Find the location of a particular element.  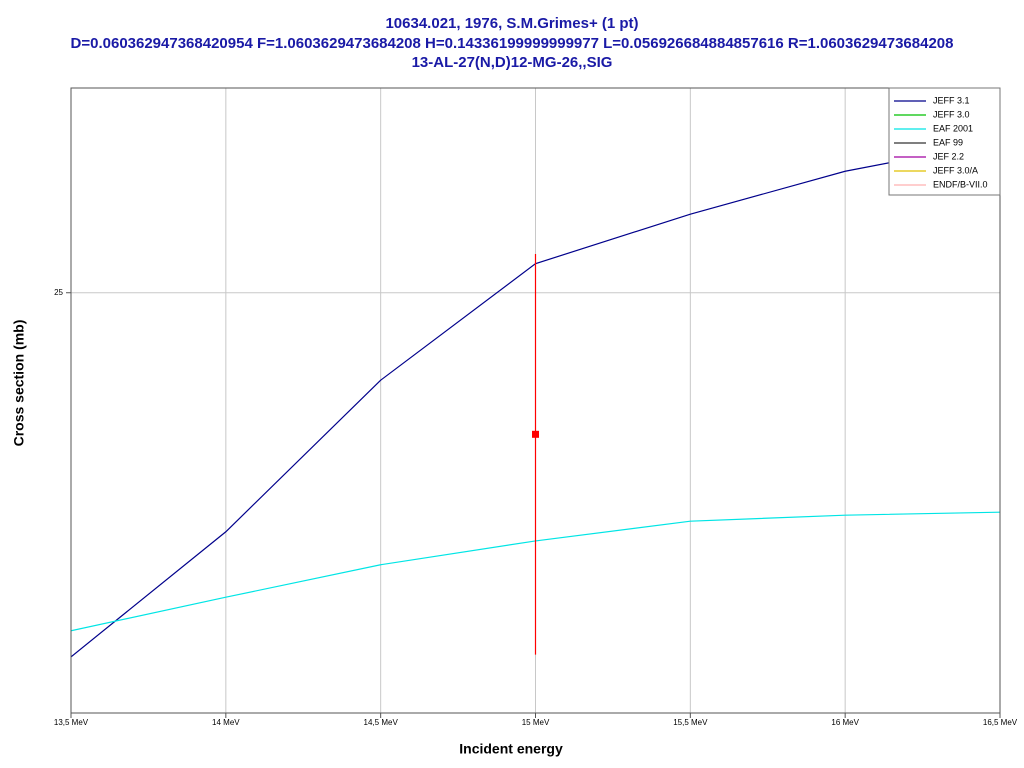

chart-title: 10634.021, 1976, S.M.Grimes+ (1 pt) is located at coordinates (511, 23).